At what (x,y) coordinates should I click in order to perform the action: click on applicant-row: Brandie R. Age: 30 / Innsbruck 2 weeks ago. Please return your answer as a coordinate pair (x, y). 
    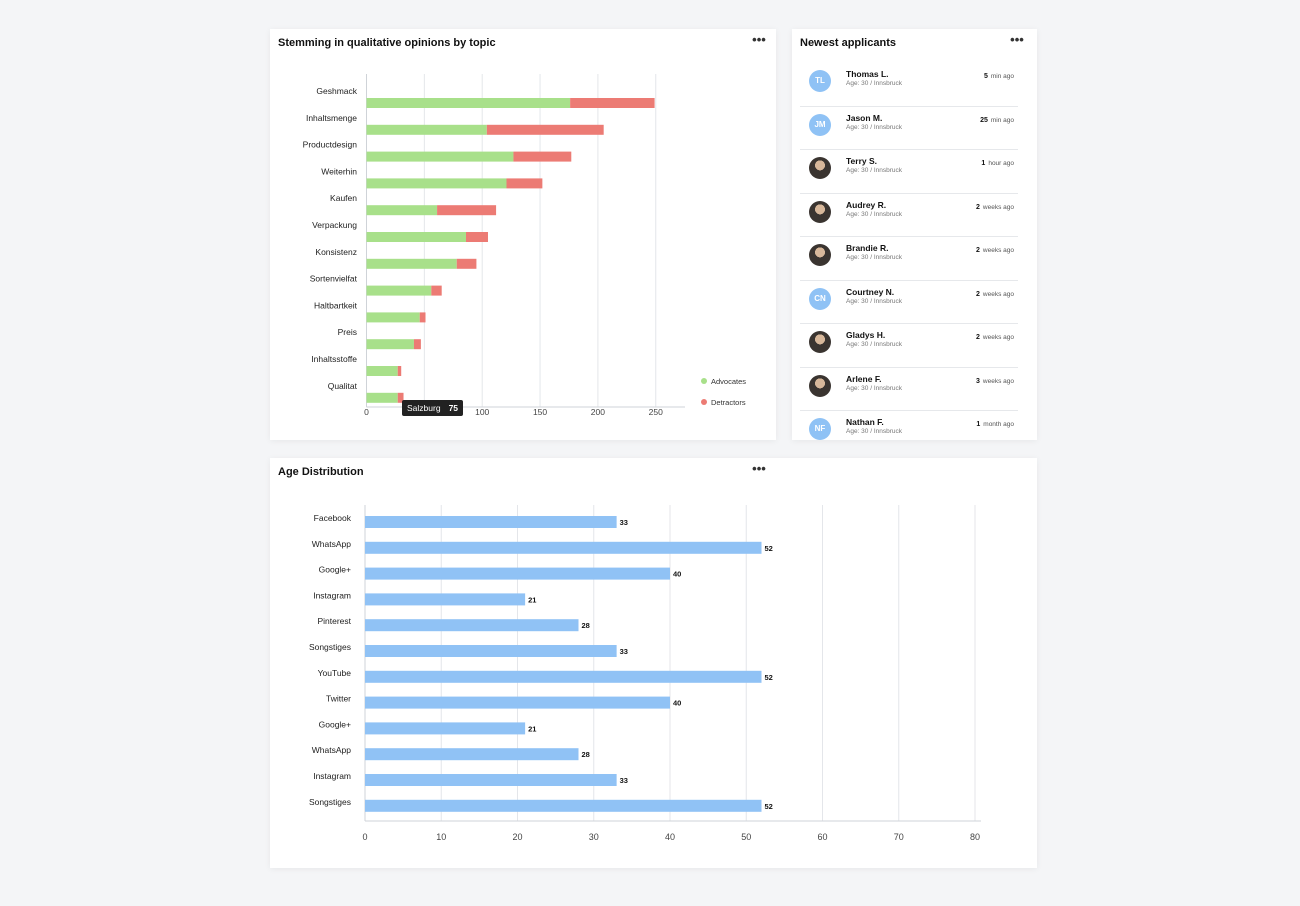
    Looking at the image, I should click on (909, 259).